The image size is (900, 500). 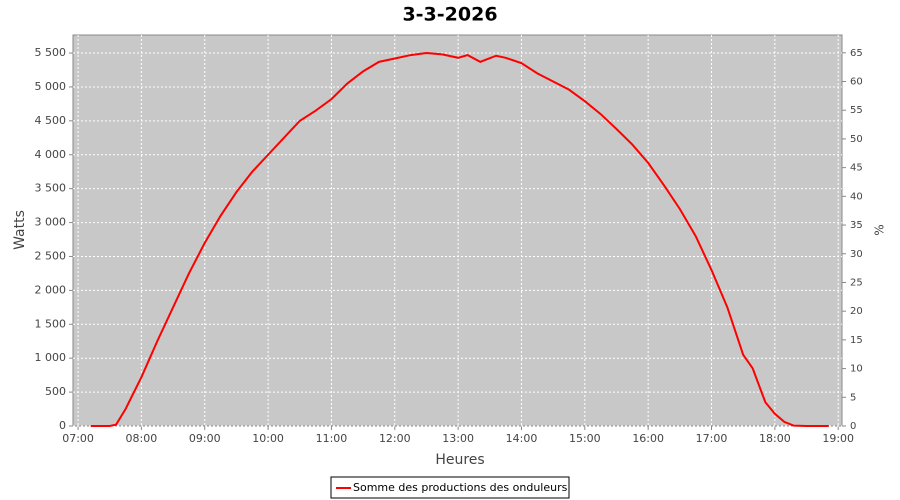 What do you see at coordinates (51, 120) in the screenshot?
I see `y-tick-label: 4 500` at bounding box center [51, 120].